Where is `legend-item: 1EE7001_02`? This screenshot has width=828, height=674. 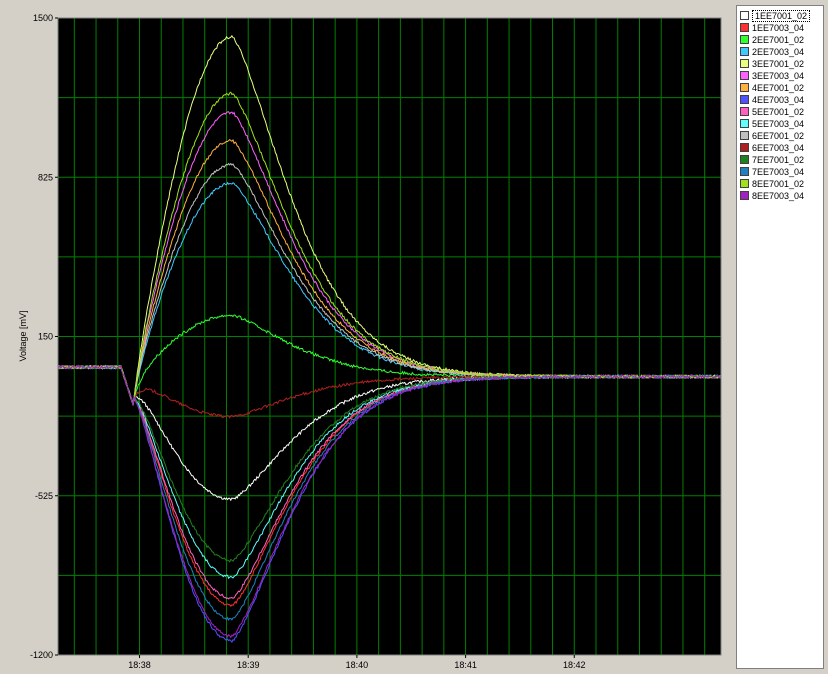
legend-item: 1EE7001_02 is located at coordinates (781, 16).